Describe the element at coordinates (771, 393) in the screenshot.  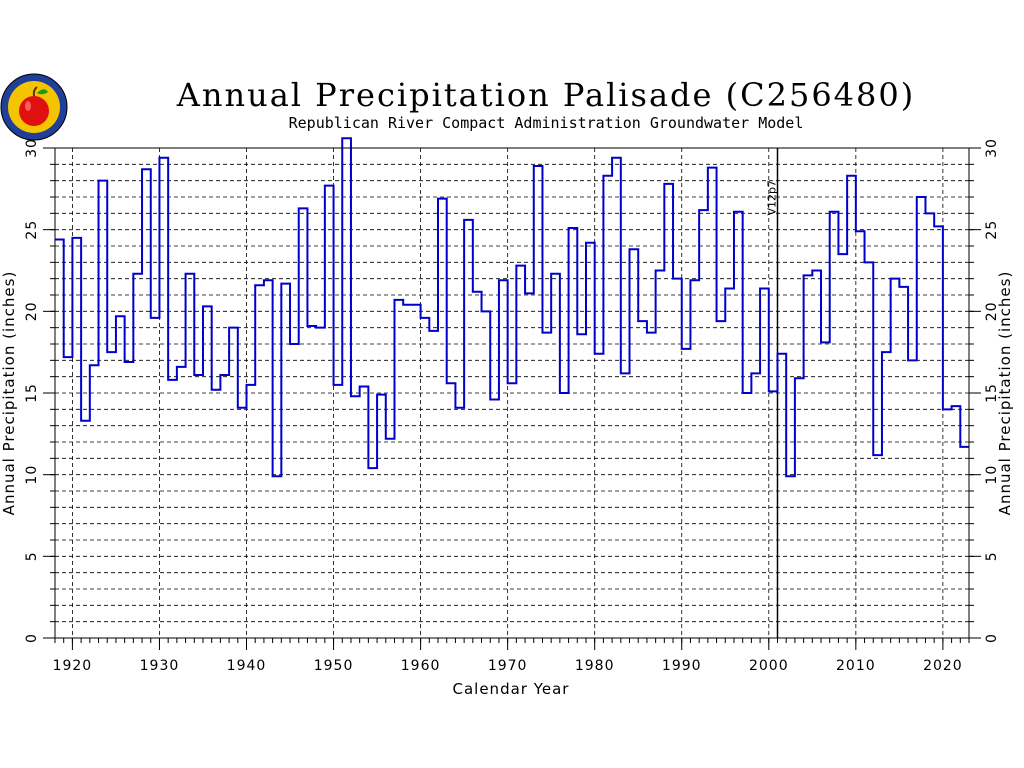
I see `version-marker: V12p7` at that location.